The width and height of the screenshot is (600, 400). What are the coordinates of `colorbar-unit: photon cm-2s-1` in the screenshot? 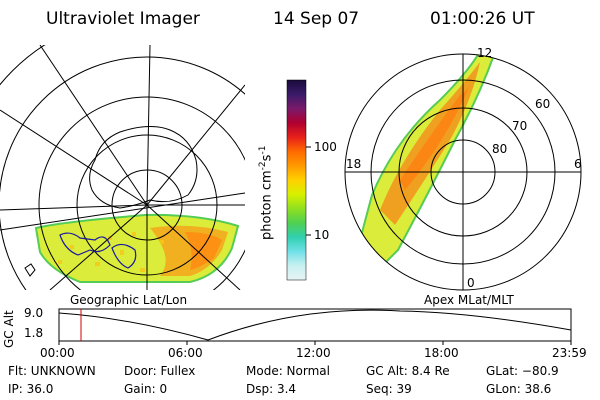 It's located at (266, 192).